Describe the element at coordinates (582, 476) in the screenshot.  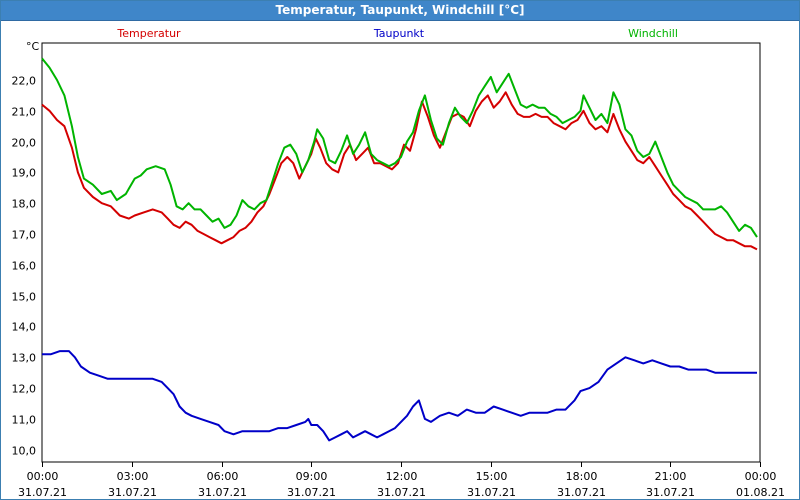
I see `x-tick-time: 18:00` at that location.